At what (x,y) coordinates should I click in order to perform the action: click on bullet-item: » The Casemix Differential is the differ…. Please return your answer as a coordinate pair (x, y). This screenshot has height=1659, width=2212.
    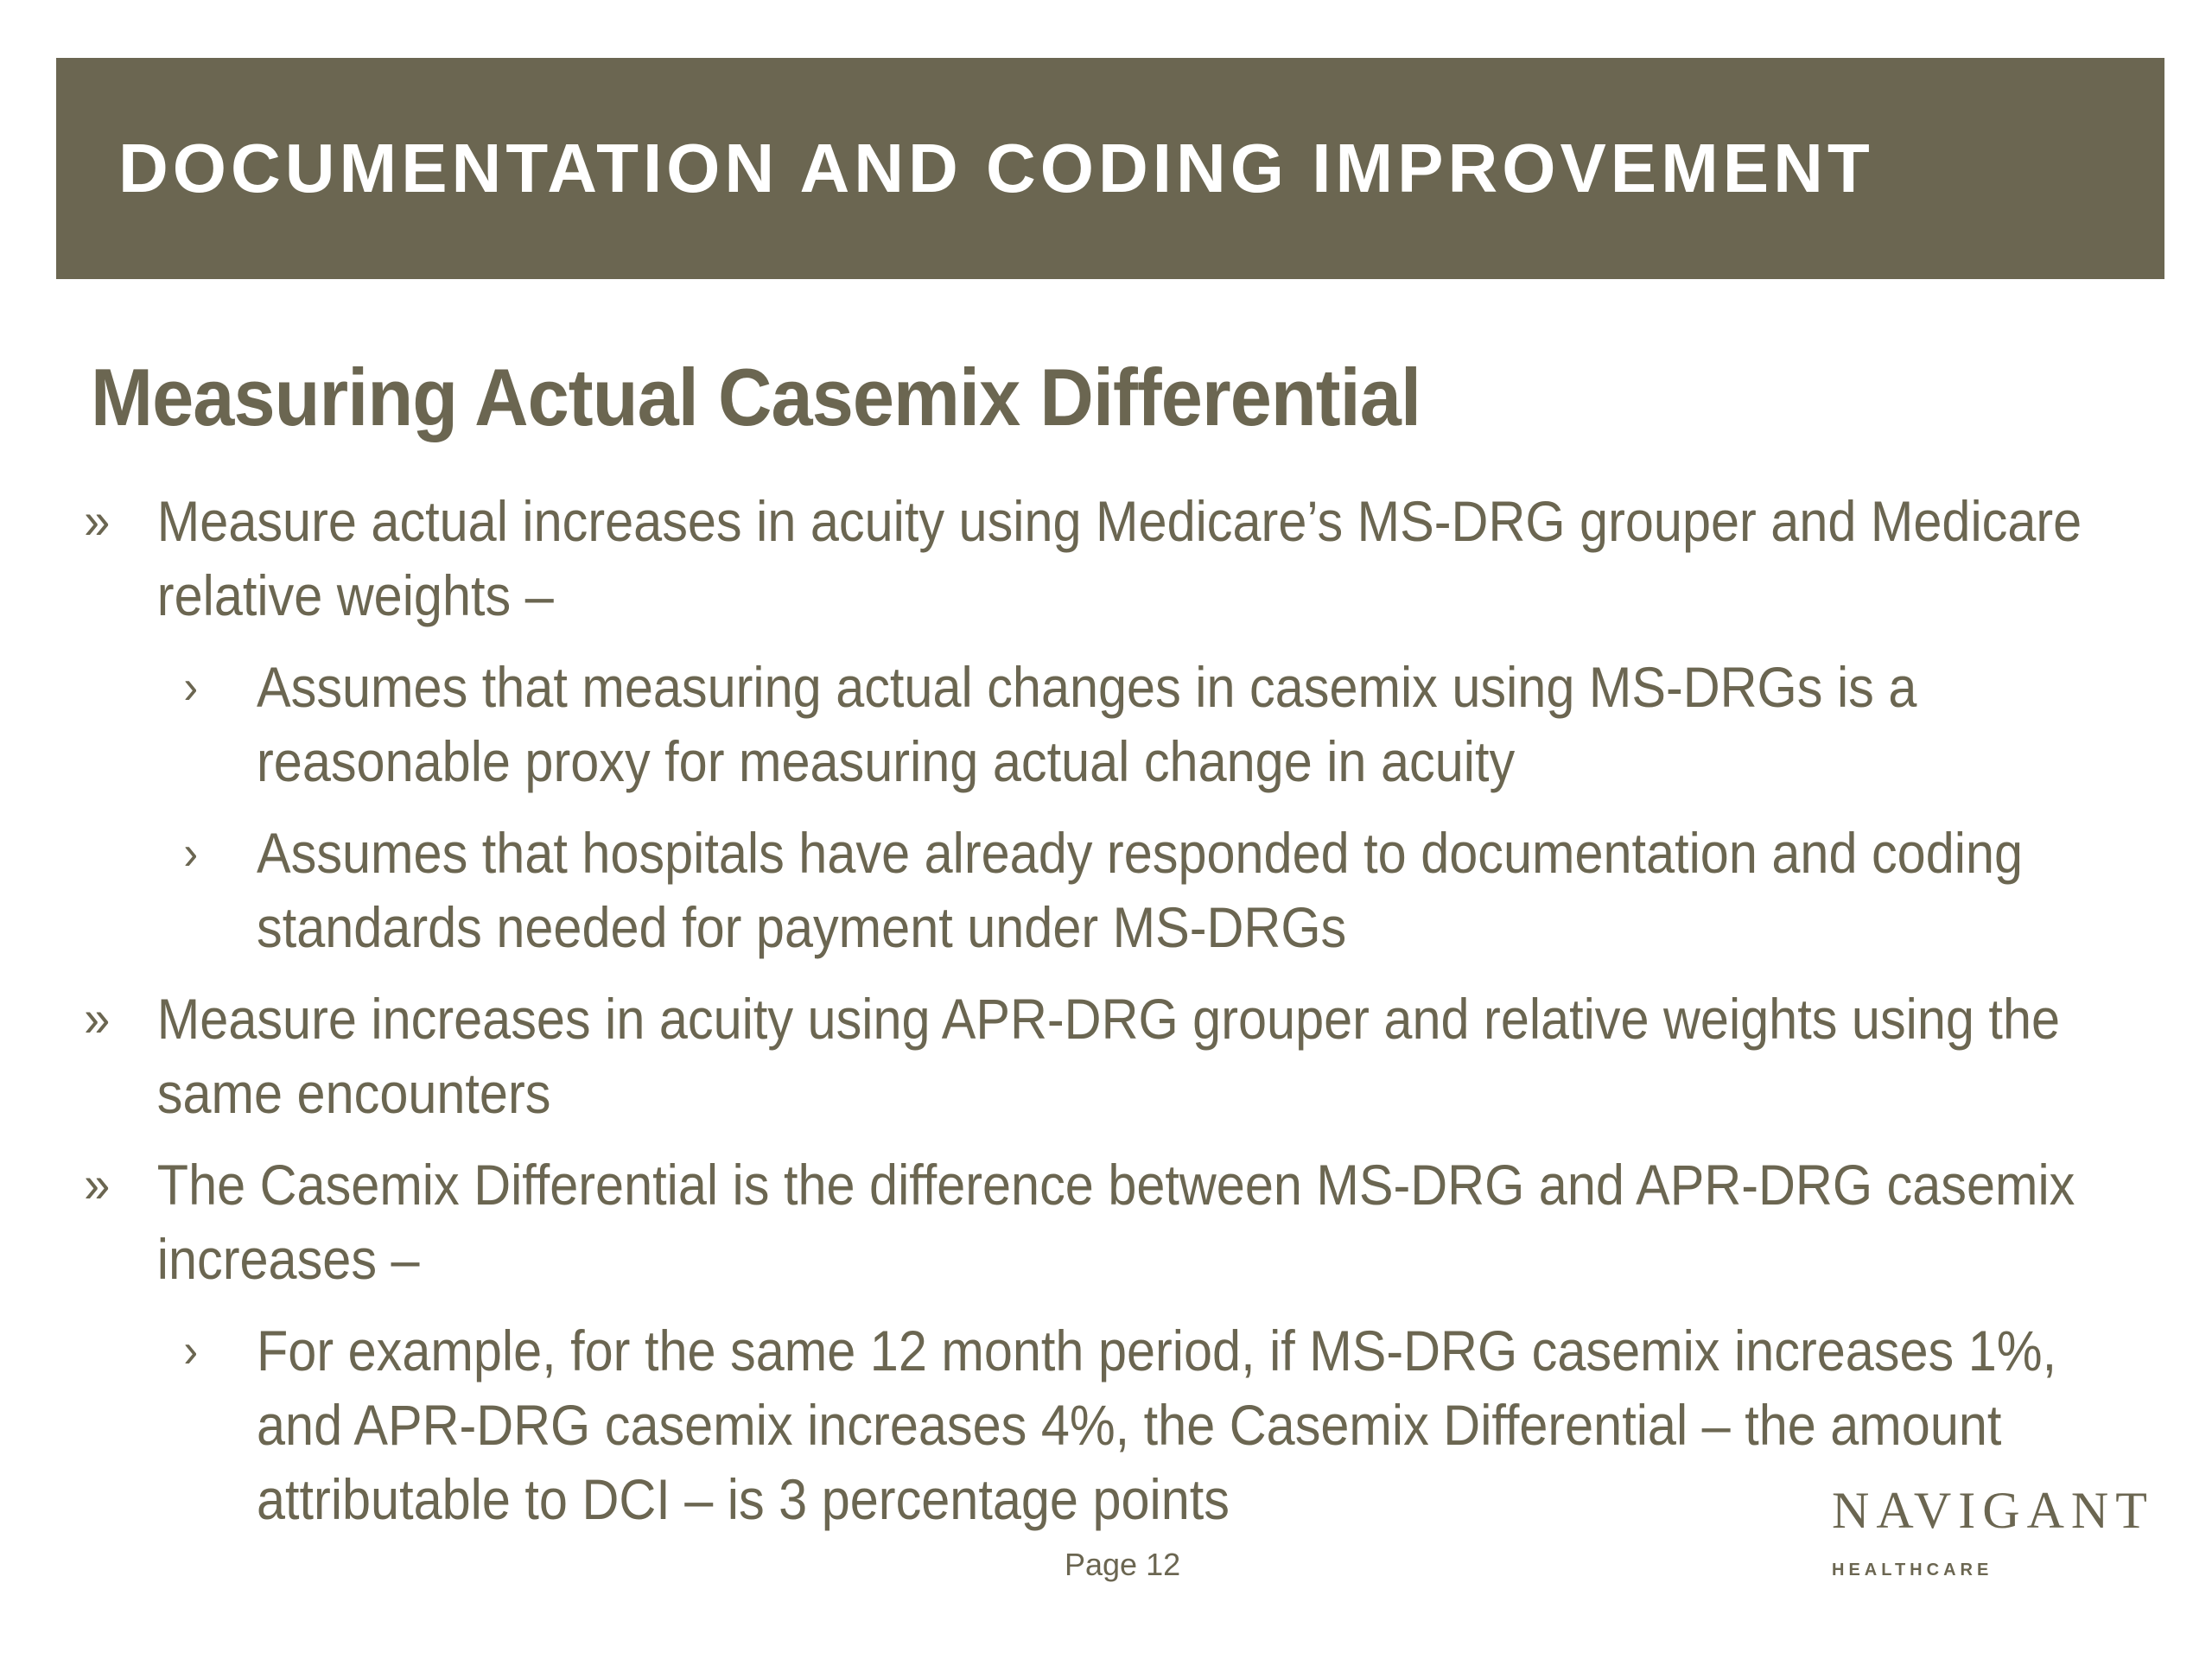
    Looking at the image, I should click on (1037, 1221).